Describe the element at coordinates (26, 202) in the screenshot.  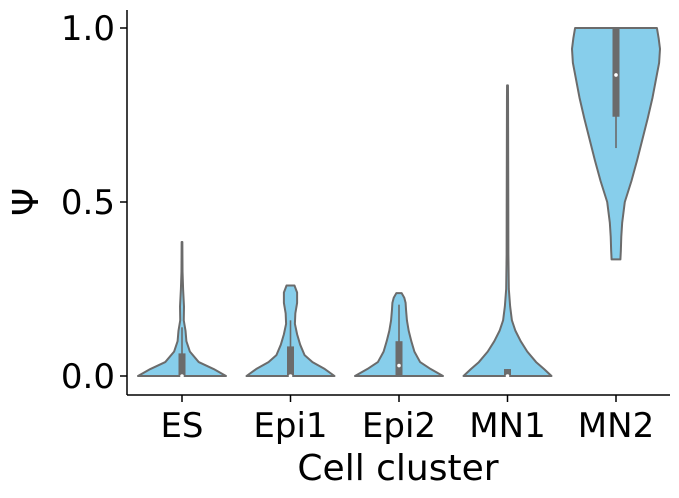
I see `y-axis-label: Ψ` at that location.